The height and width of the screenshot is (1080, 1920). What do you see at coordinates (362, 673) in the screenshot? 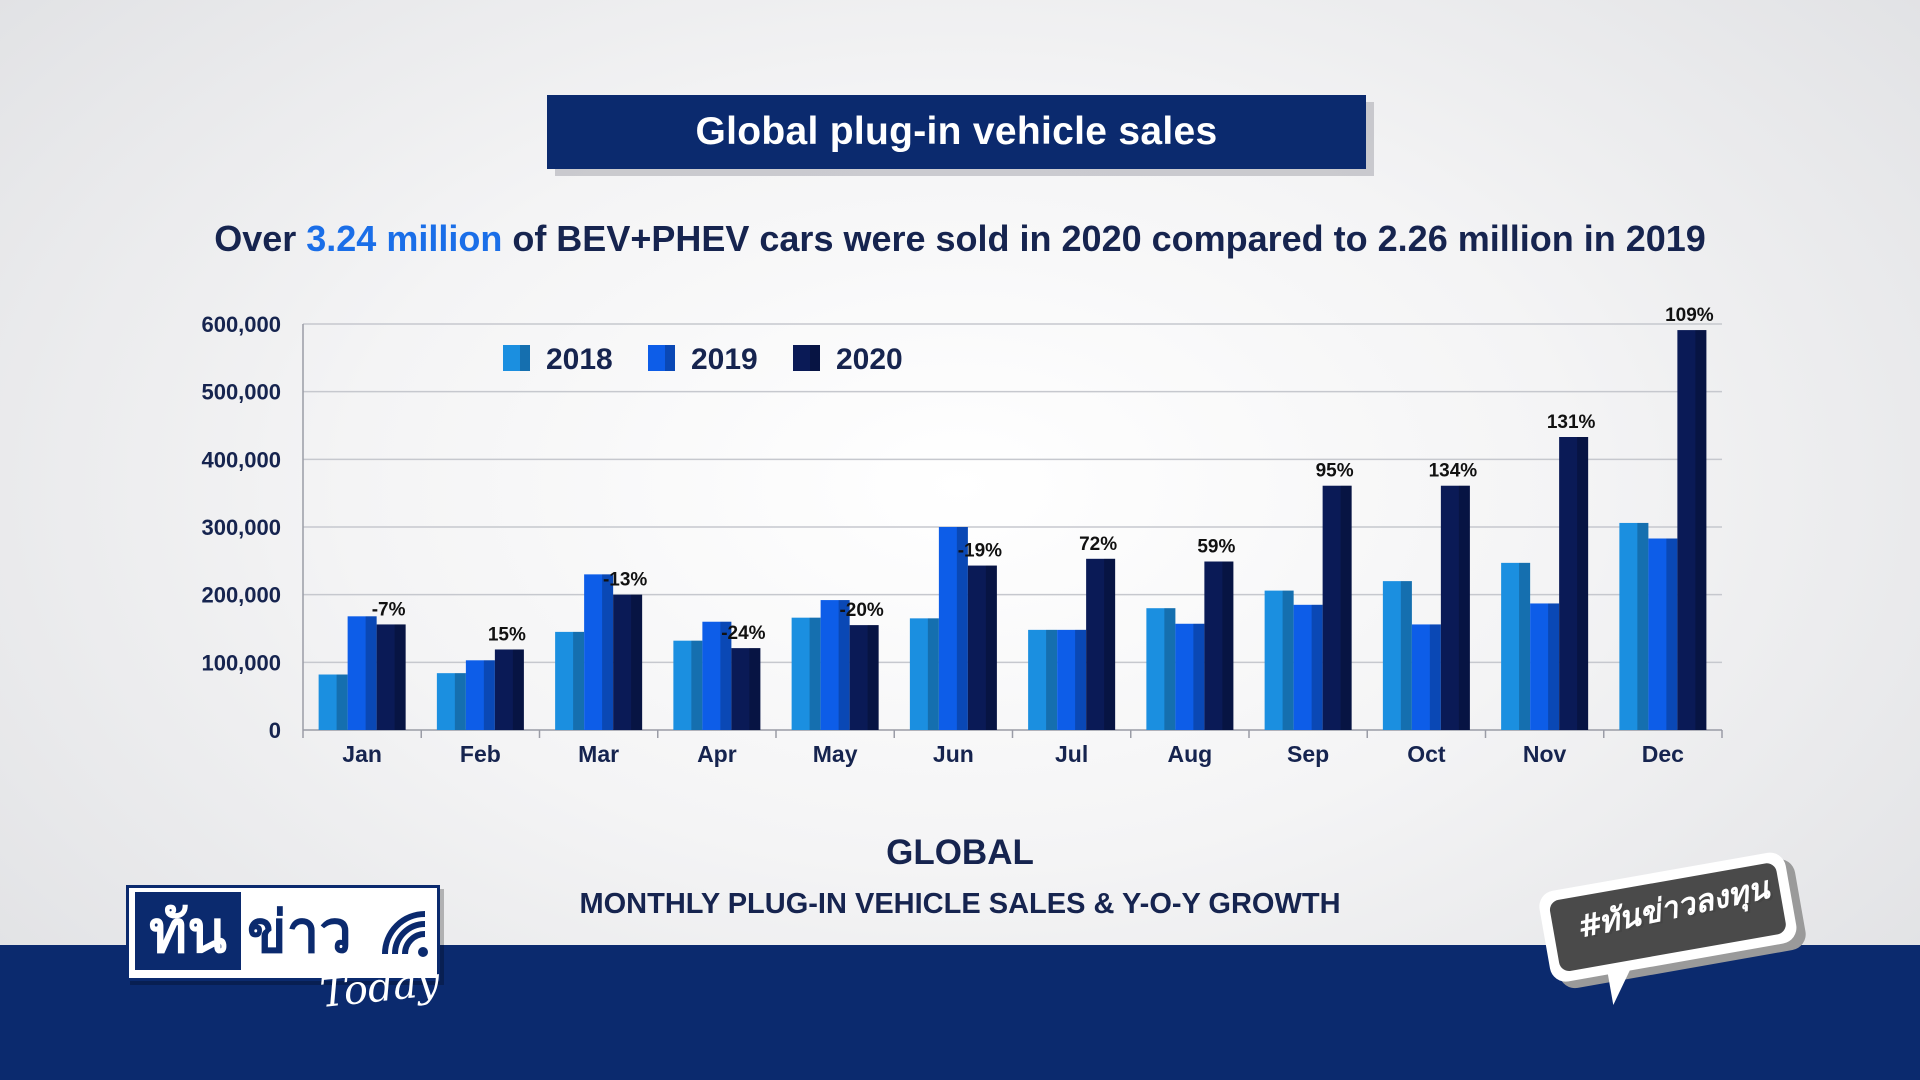
I see `bar-2019-jan` at bounding box center [362, 673].